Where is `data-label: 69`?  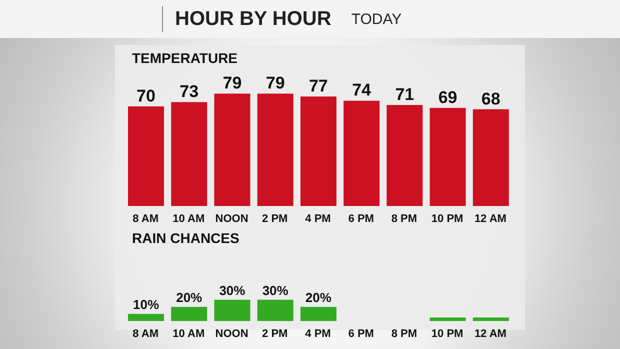 data-label: 69 is located at coordinates (448, 97).